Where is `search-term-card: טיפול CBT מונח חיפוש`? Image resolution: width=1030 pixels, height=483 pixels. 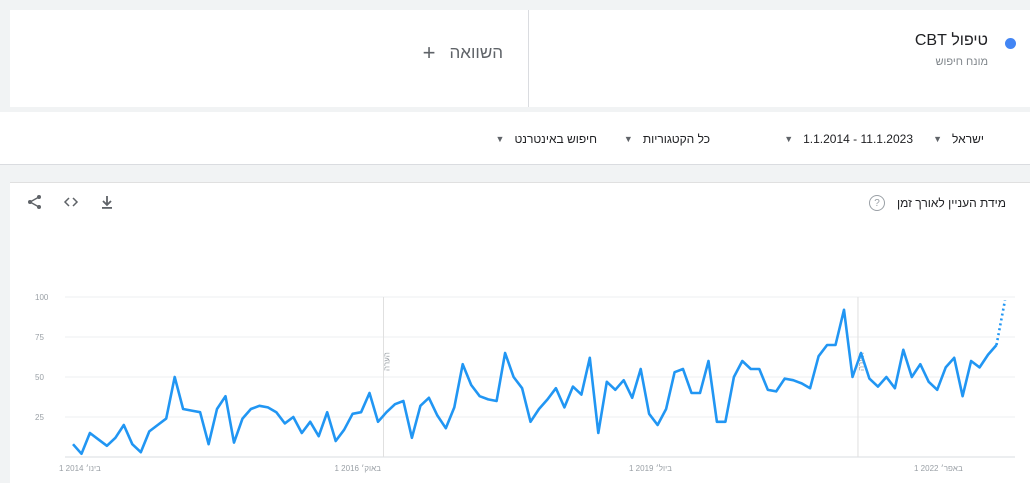 search-term-card: טיפול CBT מונח חיפוש is located at coordinates (779, 58).